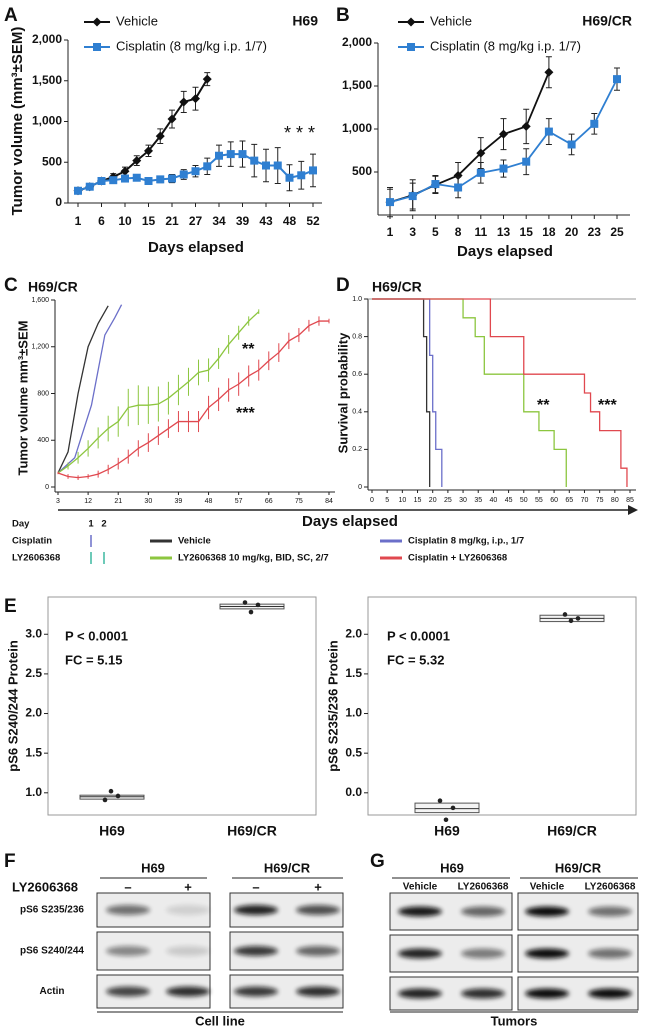 The height and width of the screenshot is (1027, 645). What do you see at coordinates (451, 20) in the screenshot?
I see `legend-label: Vehicle` at bounding box center [451, 20].